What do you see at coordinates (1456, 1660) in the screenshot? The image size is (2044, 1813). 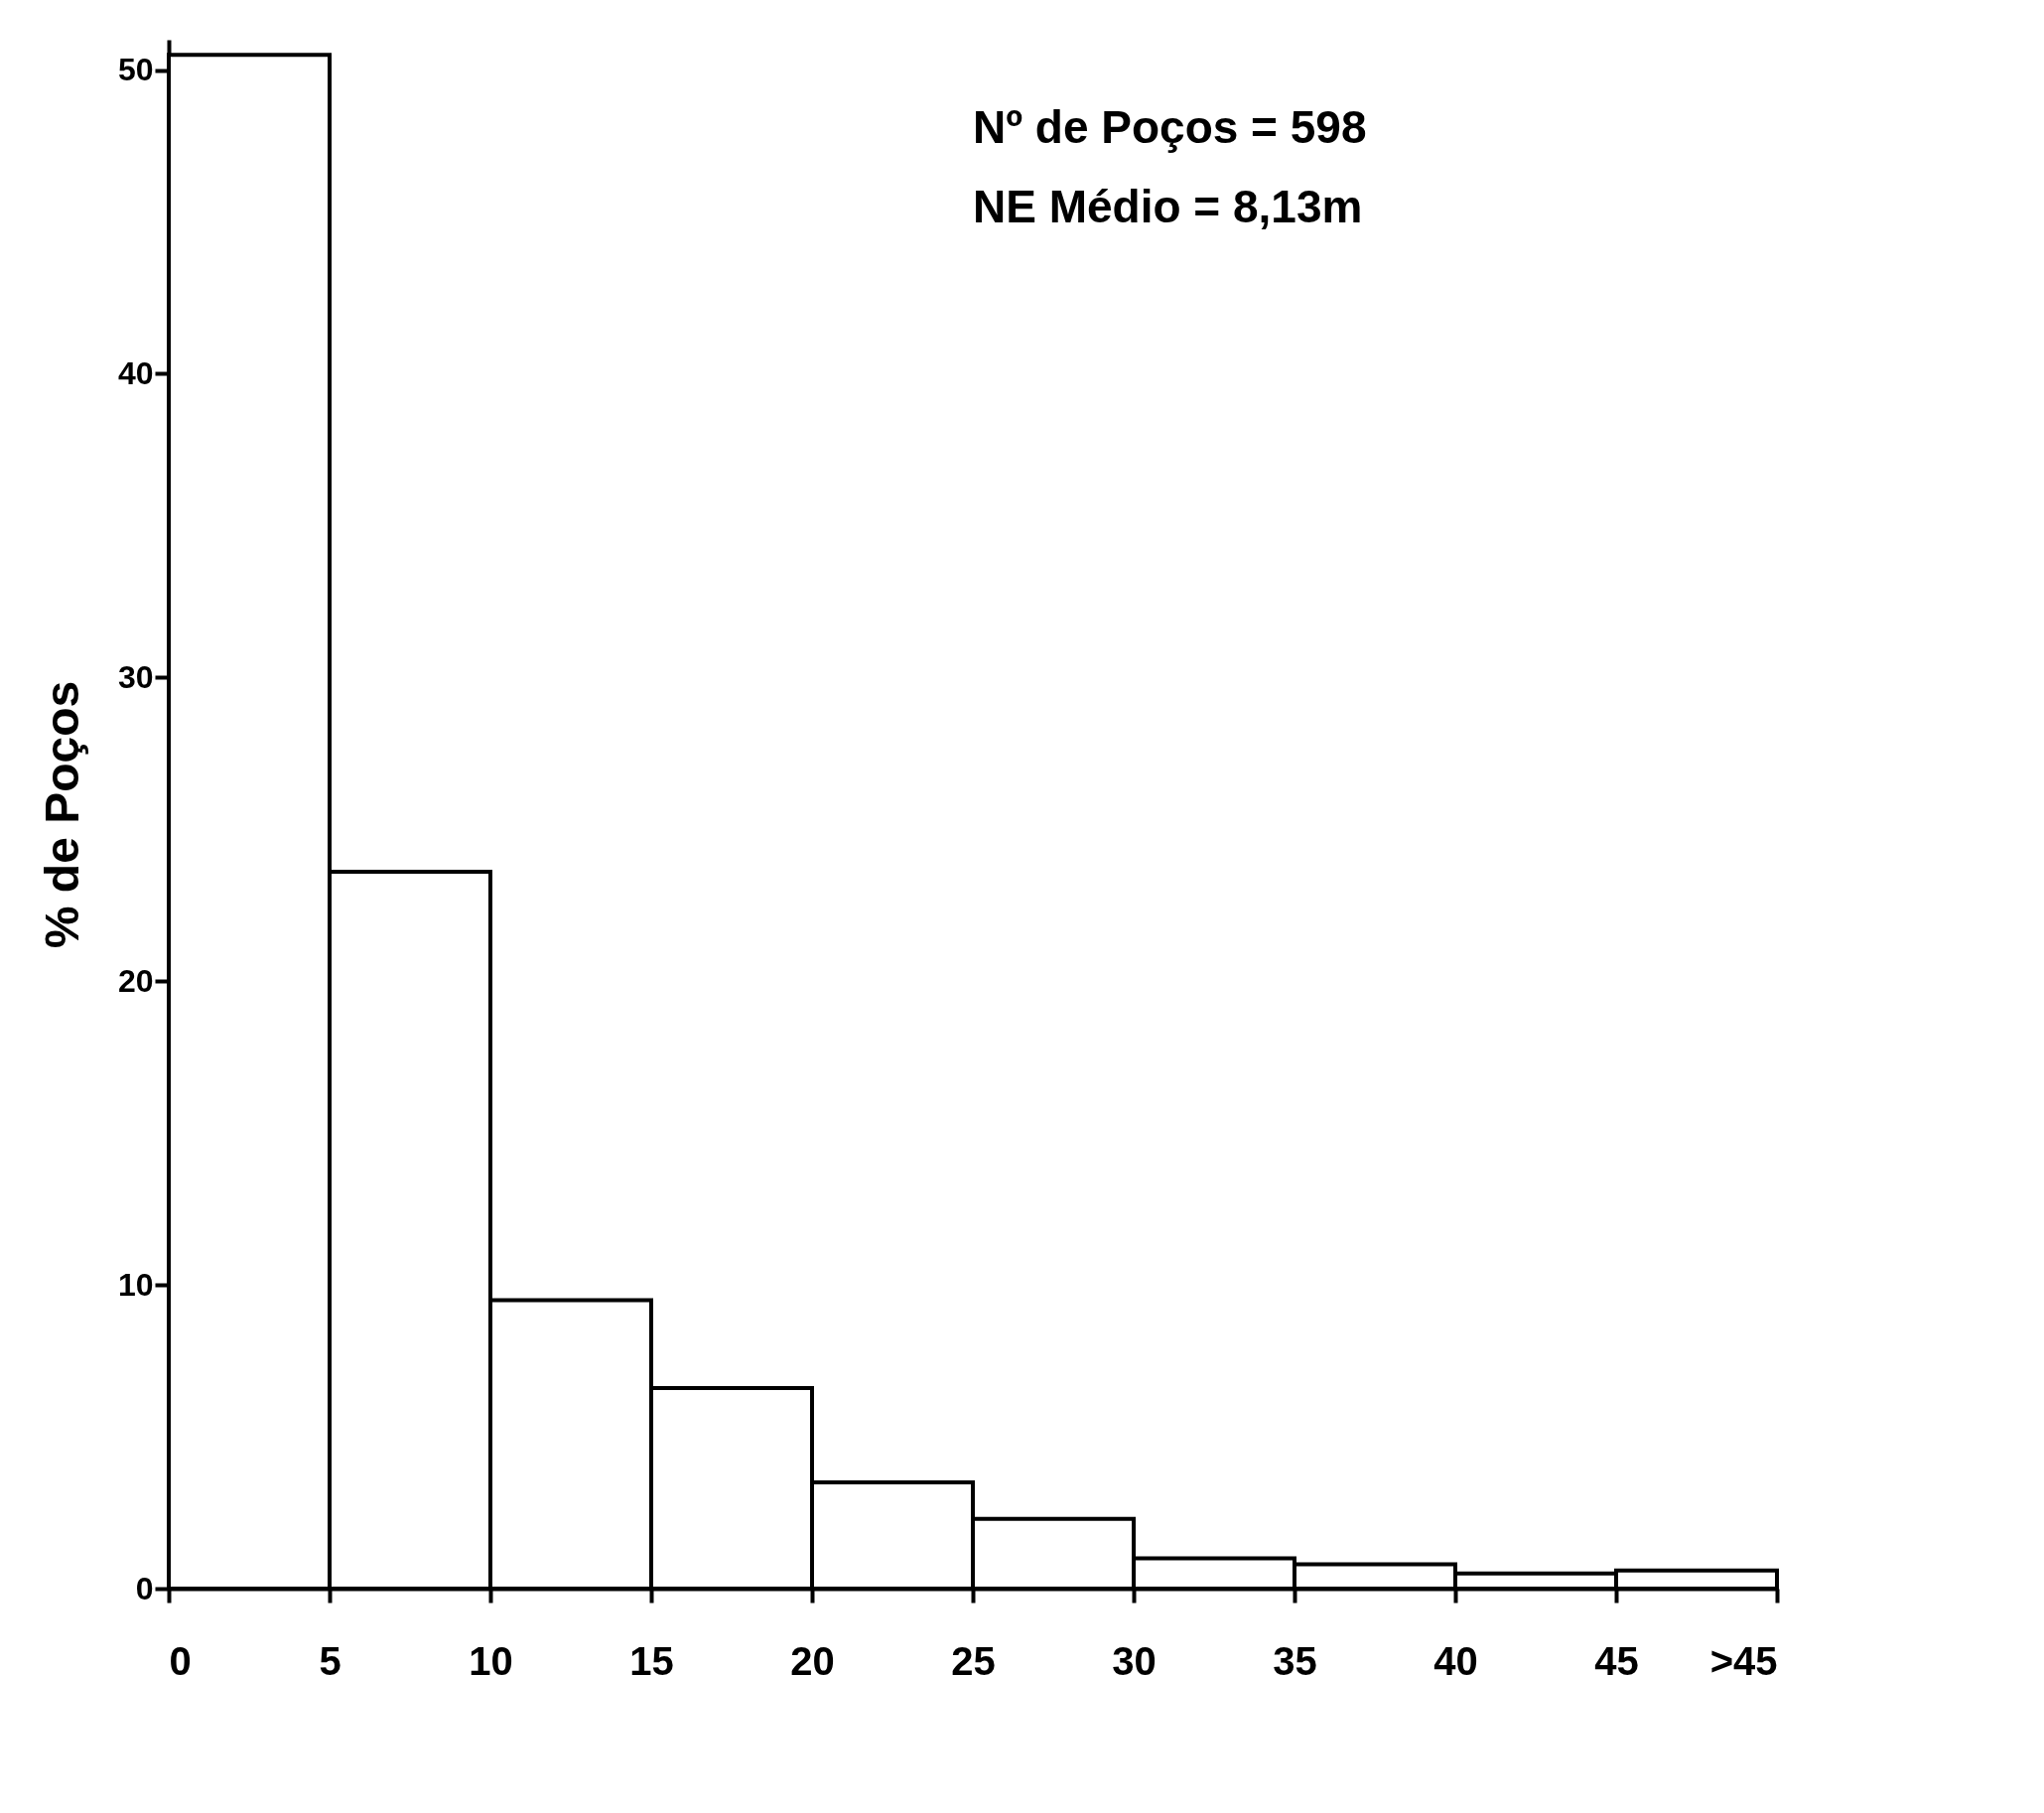 I see `x-tick-label: 40` at bounding box center [1456, 1660].